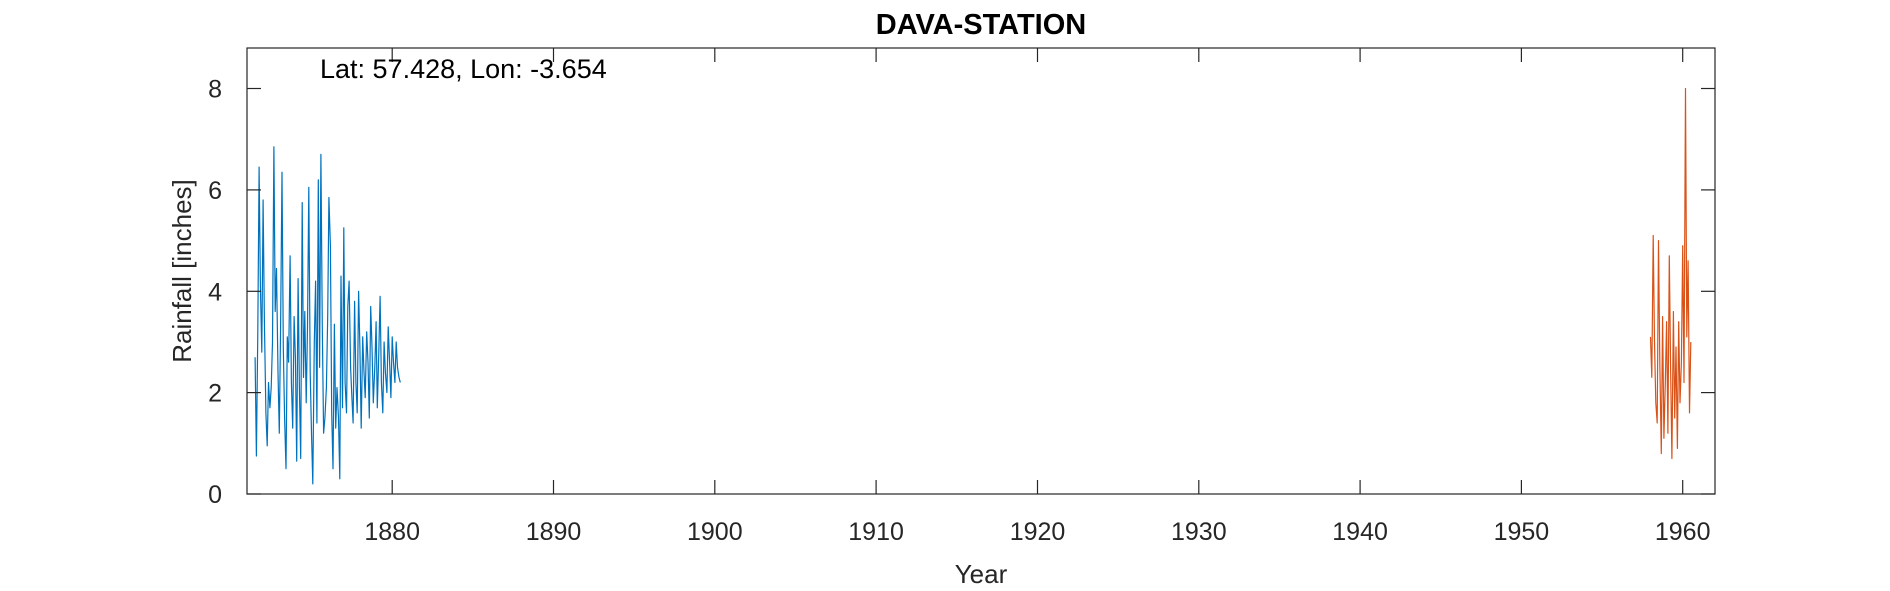  Describe the element at coordinates (182, 271) in the screenshot. I see `y-axis-label: Rainfall [inches]` at that location.